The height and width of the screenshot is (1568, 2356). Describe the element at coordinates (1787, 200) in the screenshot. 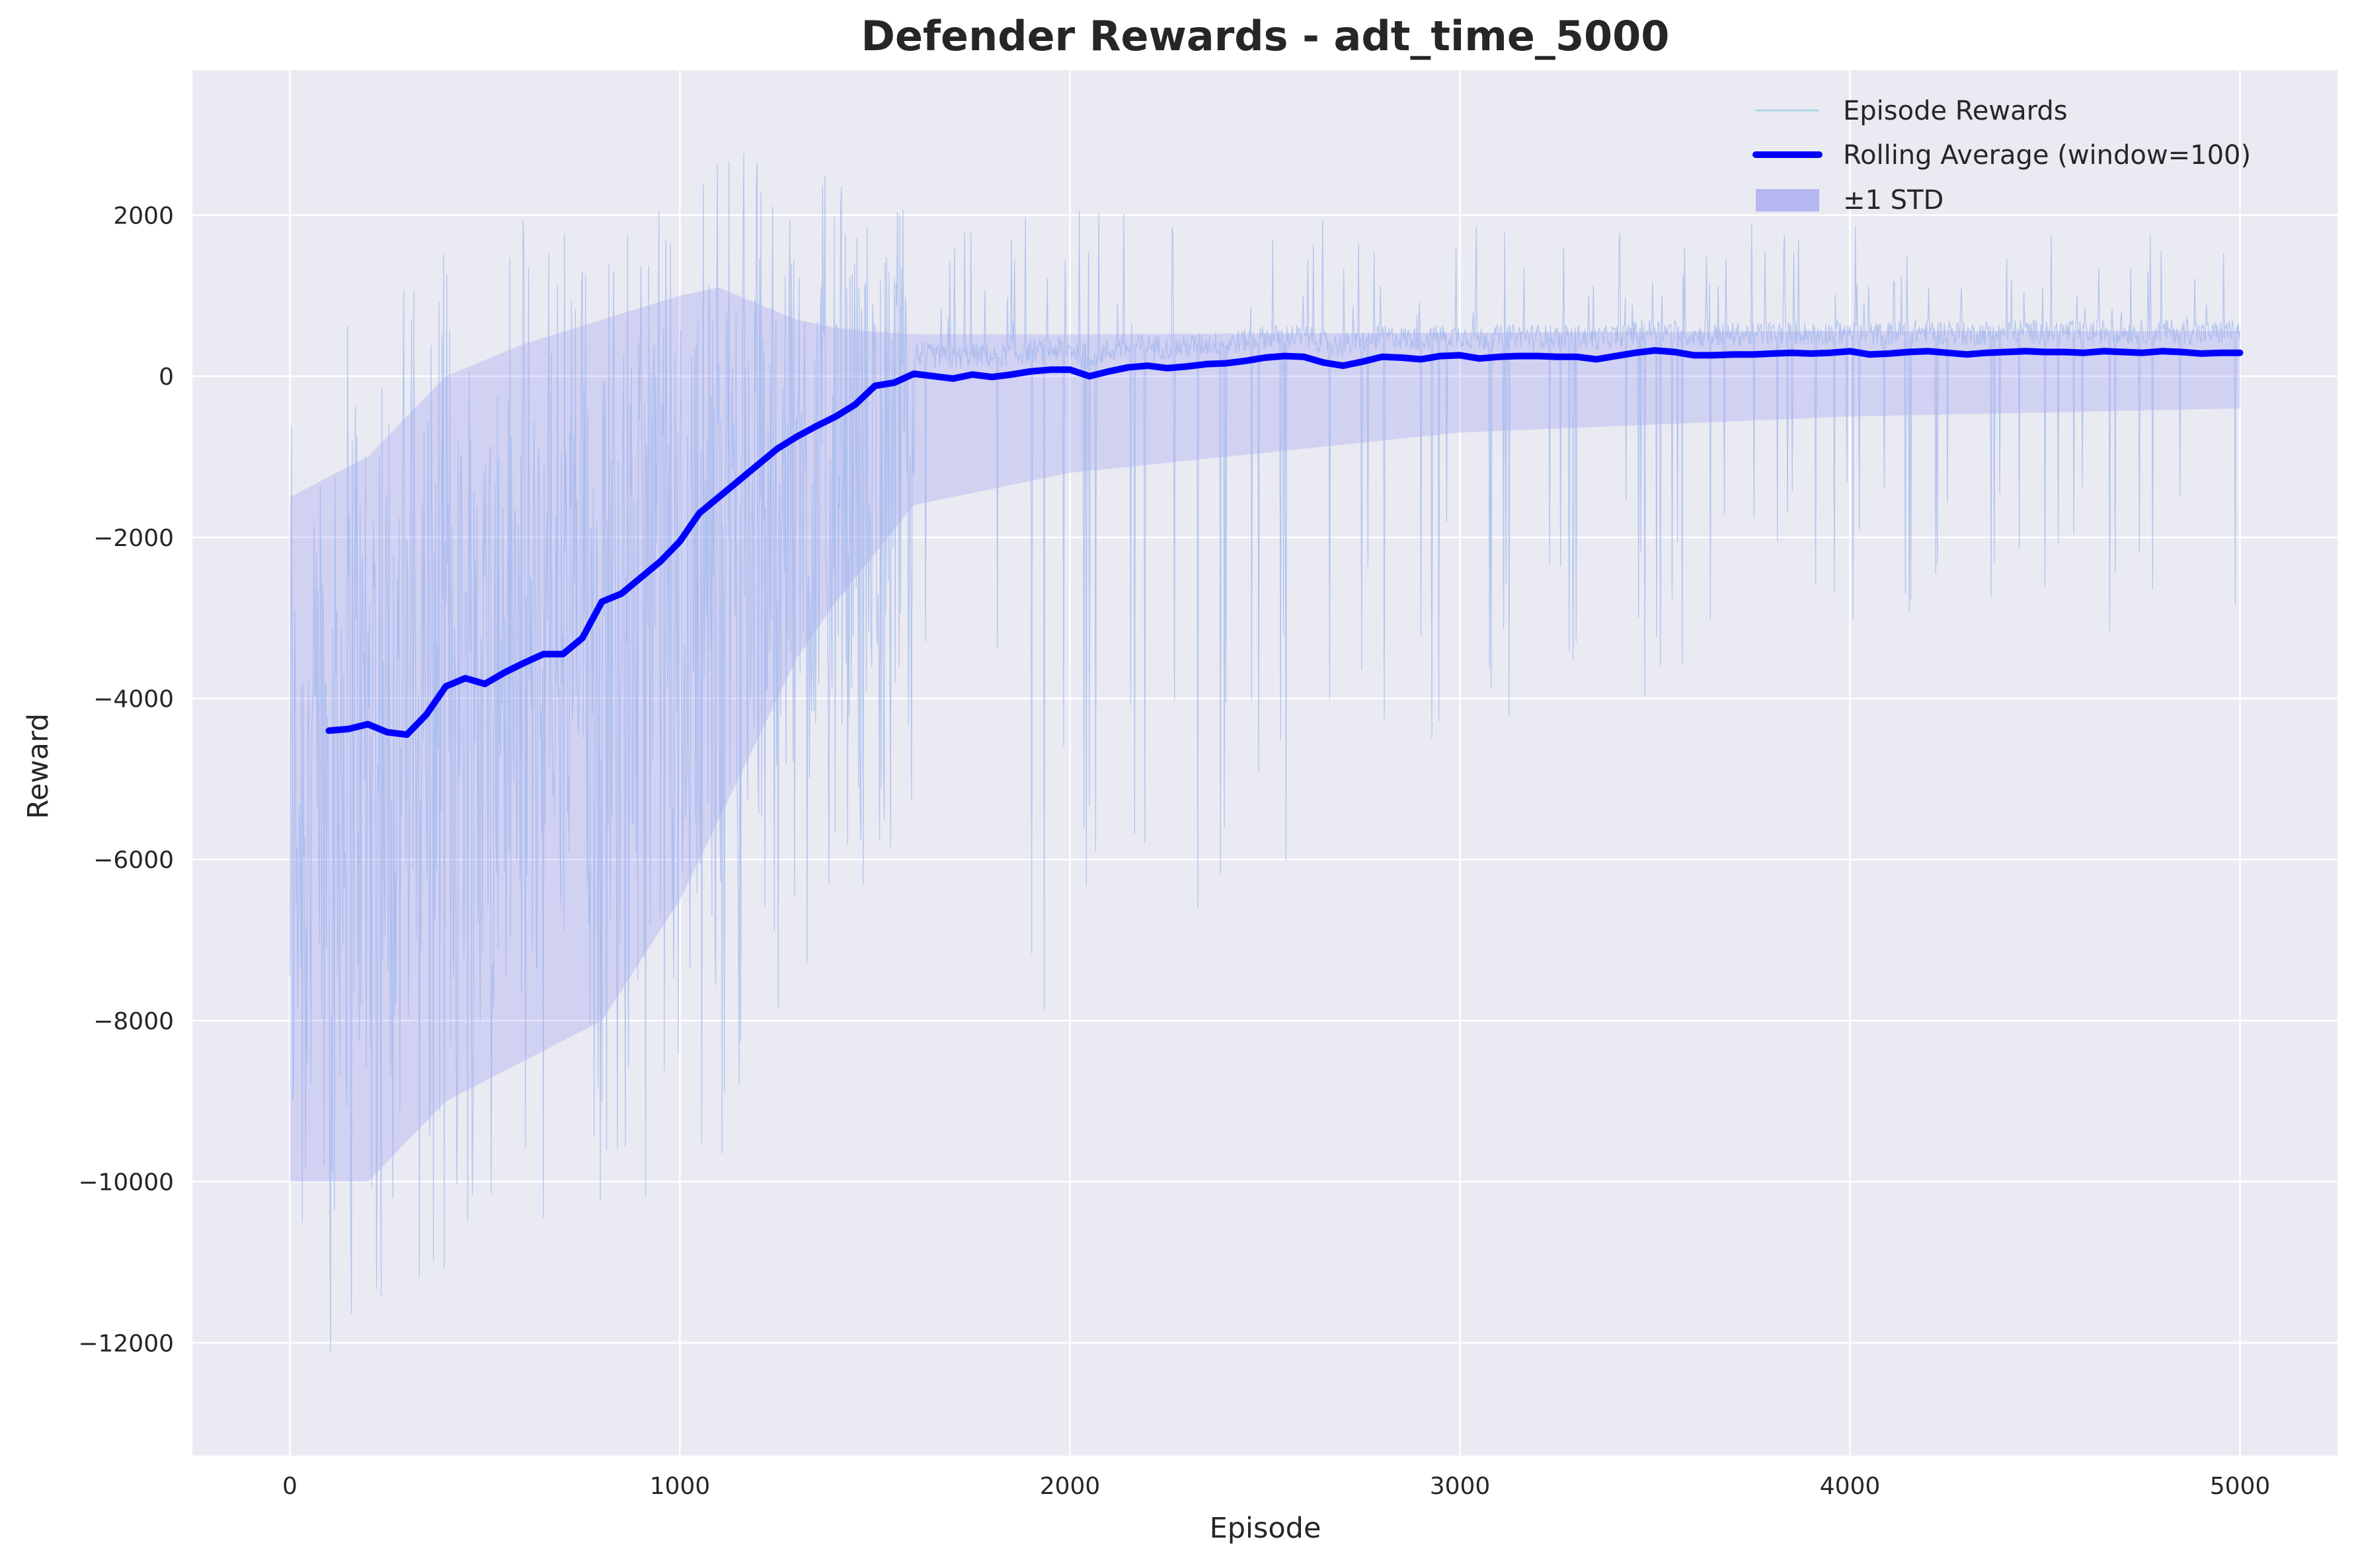

I see `legend-swatch-std-band` at that location.